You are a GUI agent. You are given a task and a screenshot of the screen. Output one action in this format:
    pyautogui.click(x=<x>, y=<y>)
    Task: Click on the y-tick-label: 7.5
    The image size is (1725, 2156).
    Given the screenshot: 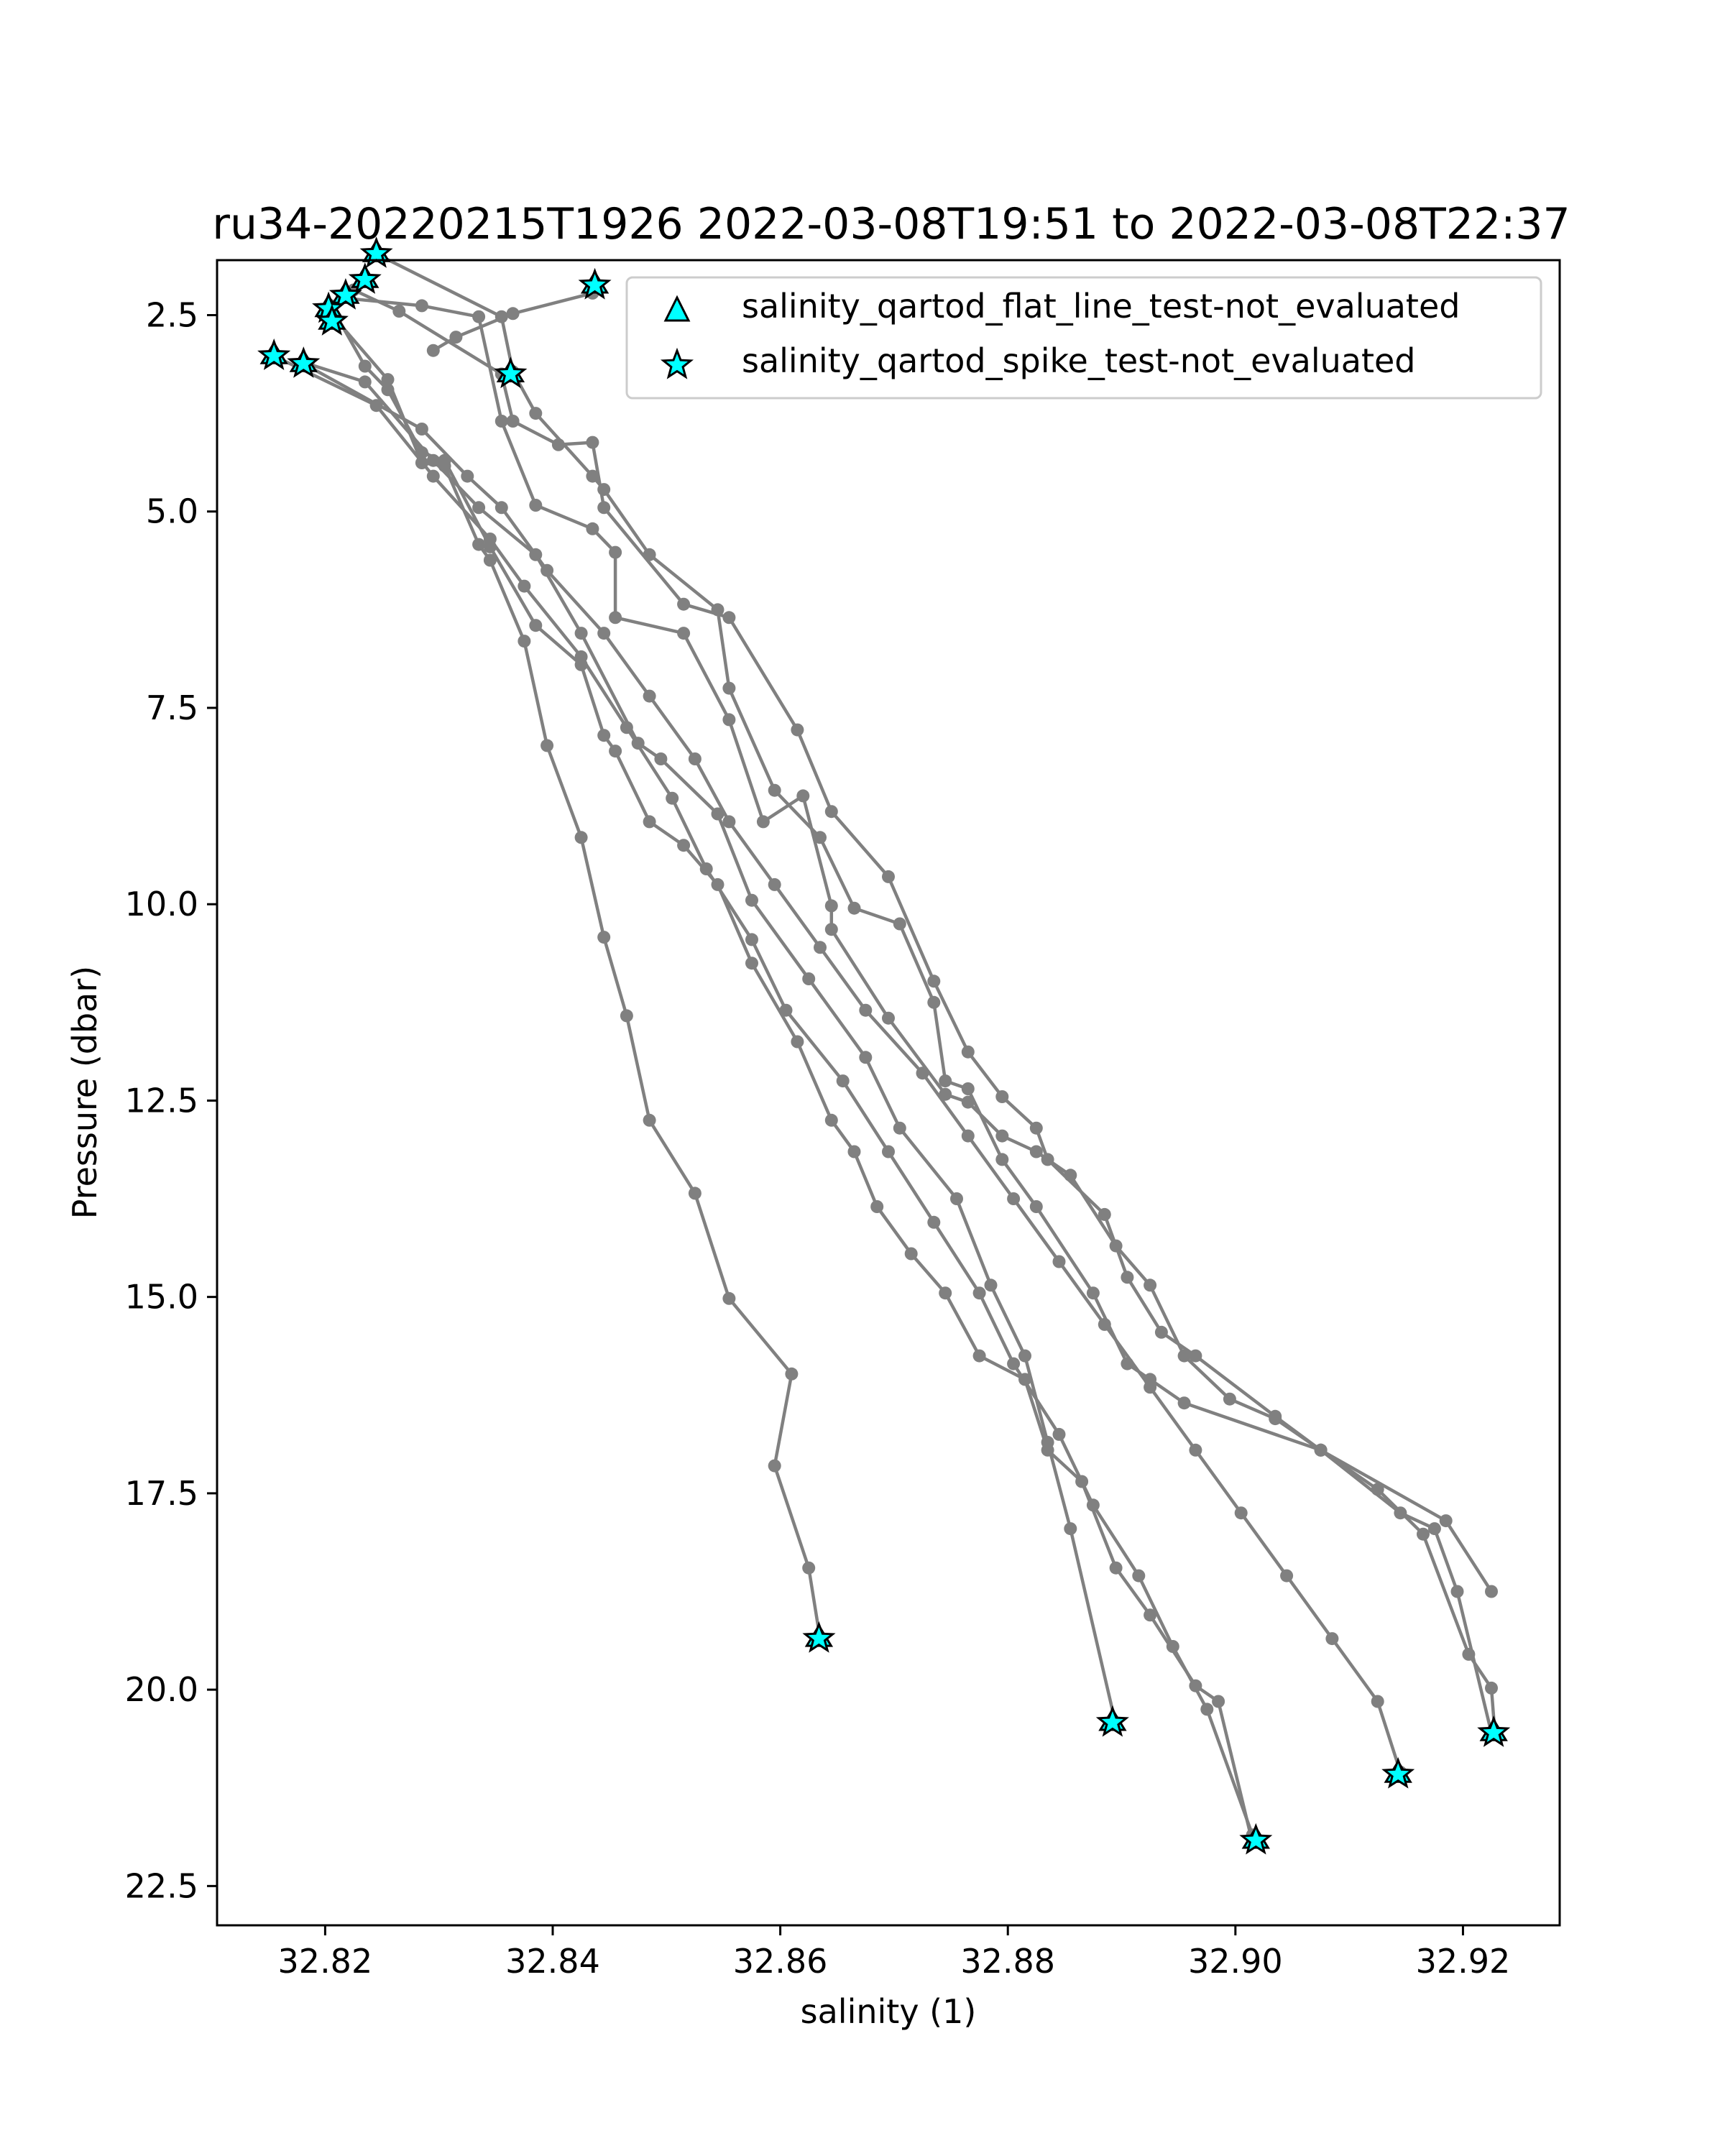 What is the action you would take?
    pyautogui.click(x=172, y=708)
    